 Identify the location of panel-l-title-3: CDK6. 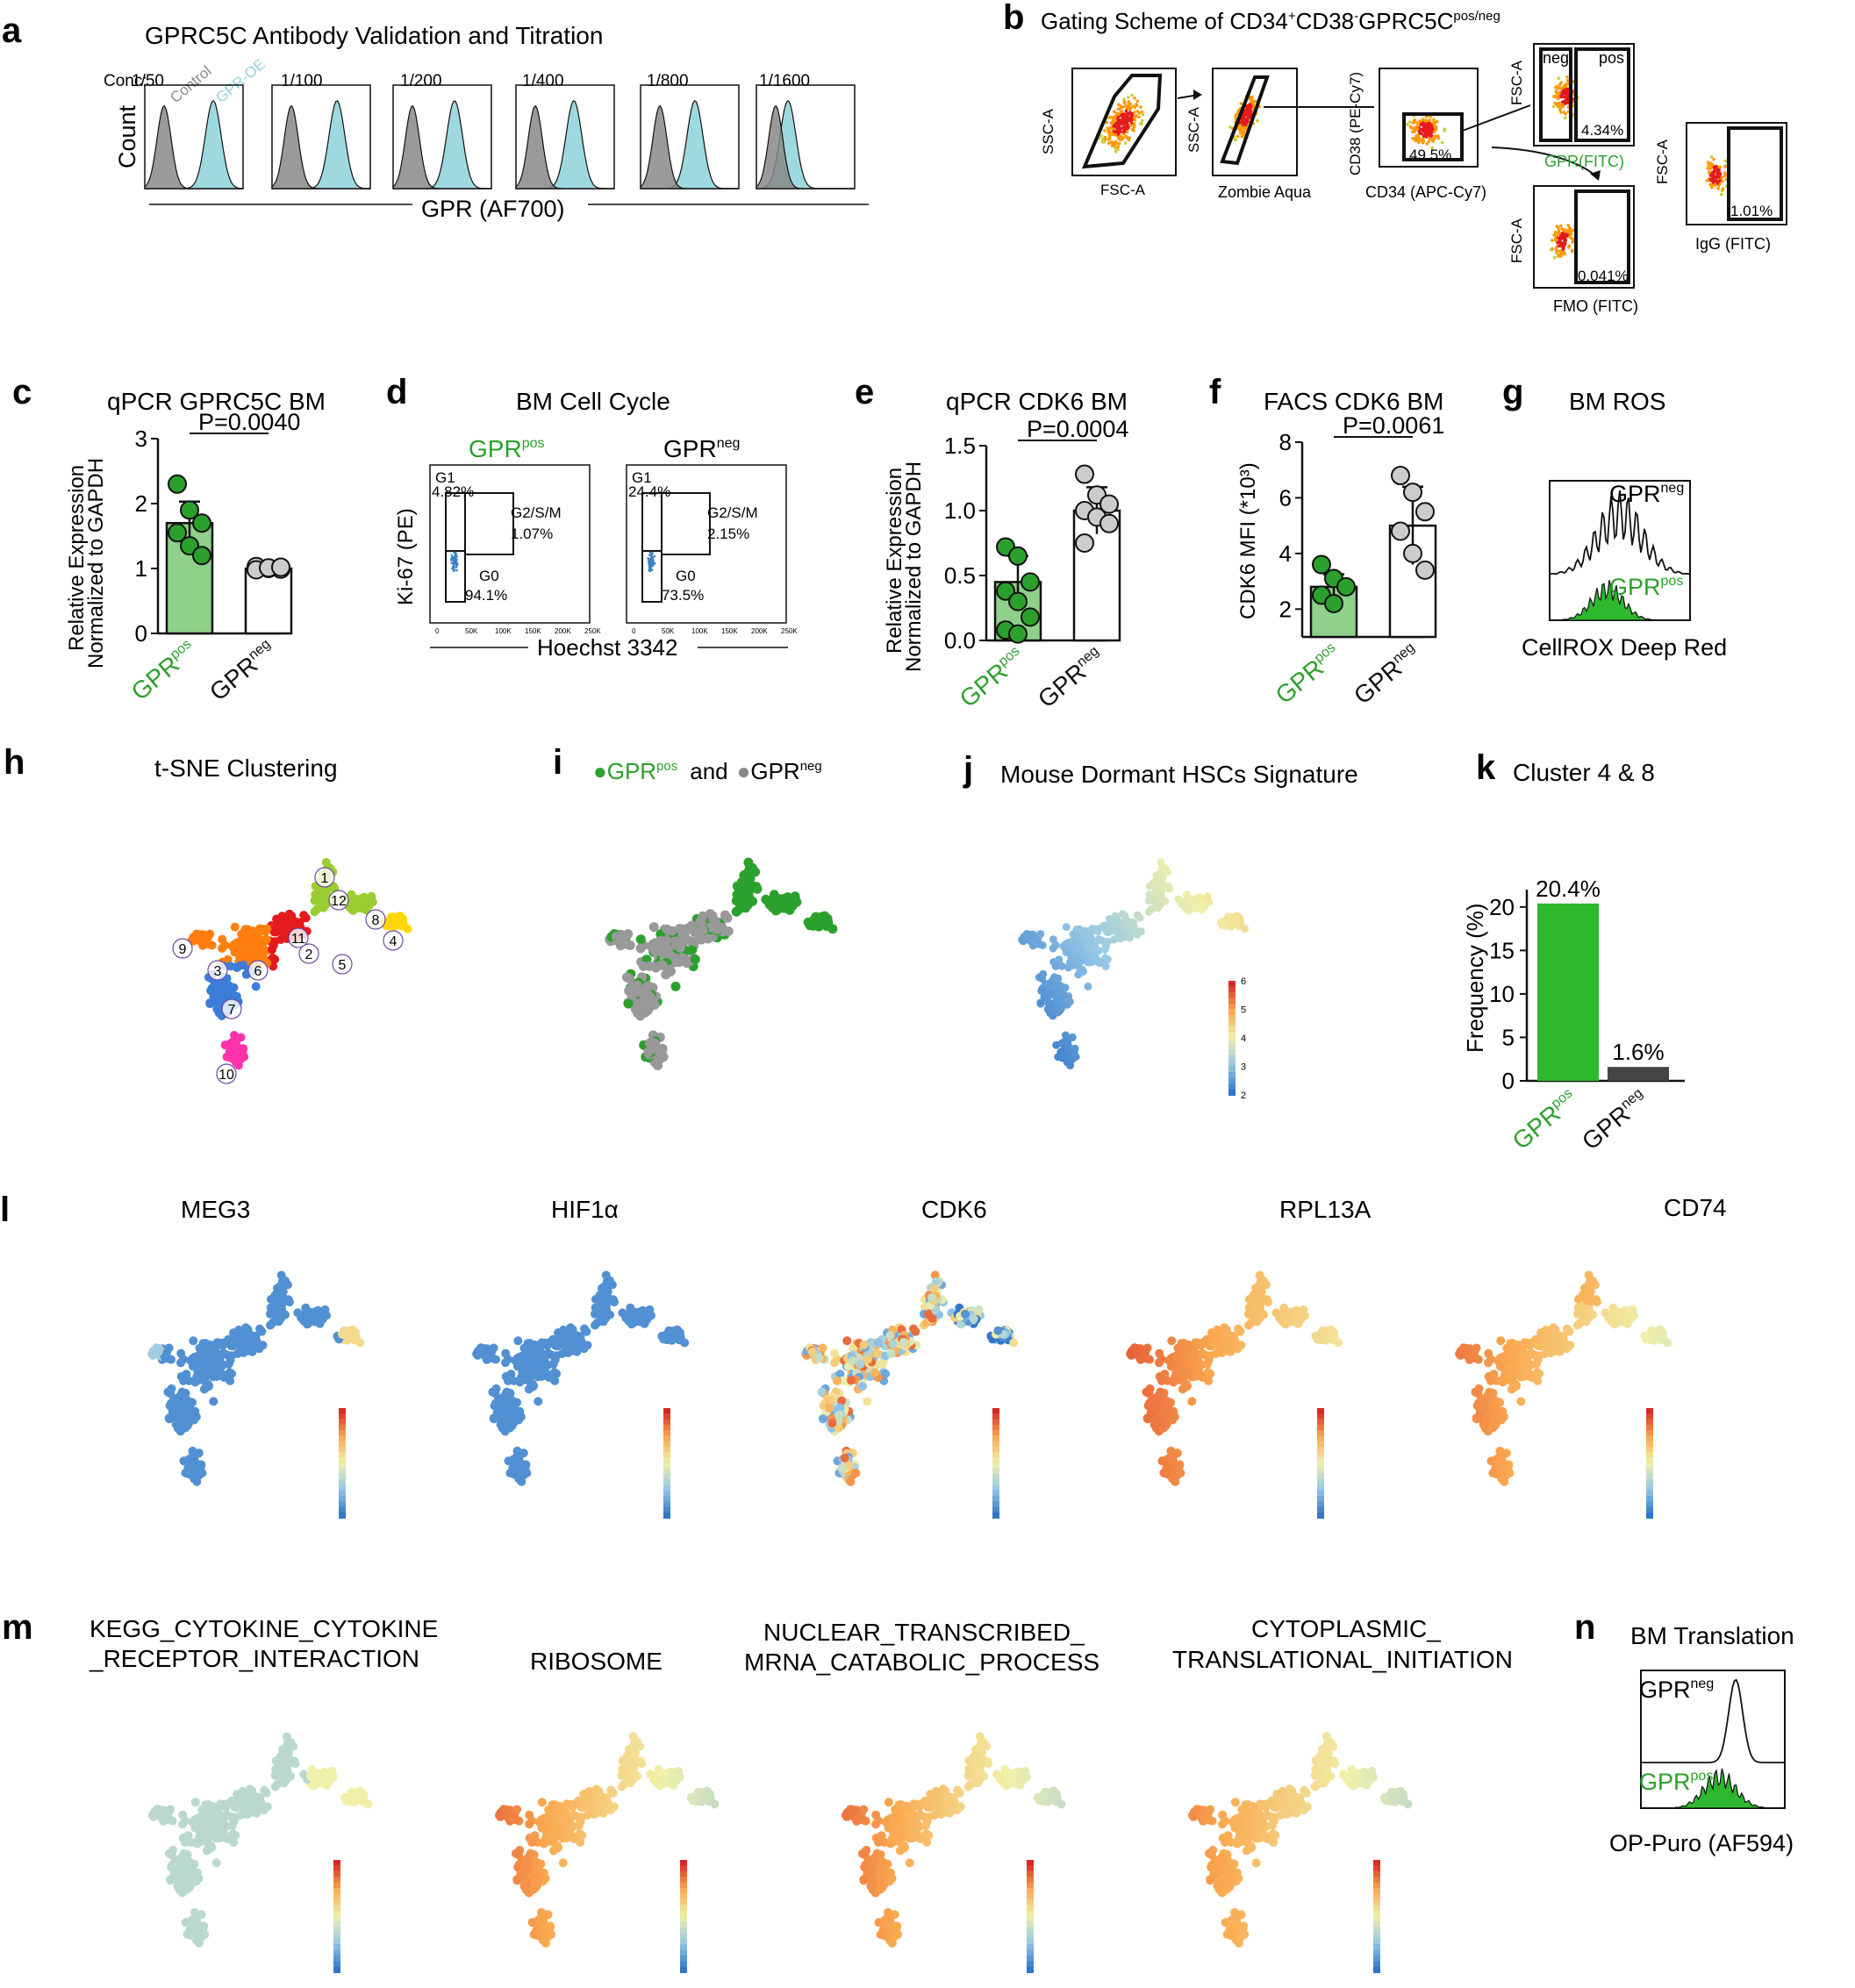
(954, 1209).